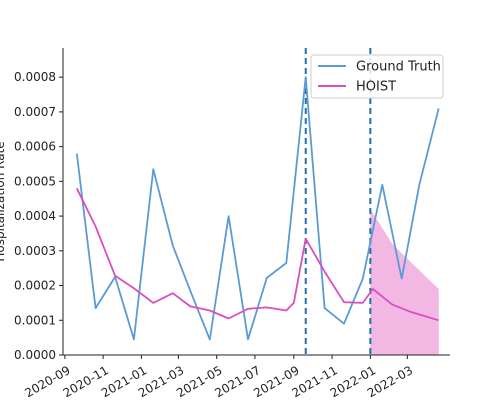 The image size is (500, 400). What do you see at coordinates (404, 282) in the screenshot?
I see `forecast-band` at bounding box center [404, 282].